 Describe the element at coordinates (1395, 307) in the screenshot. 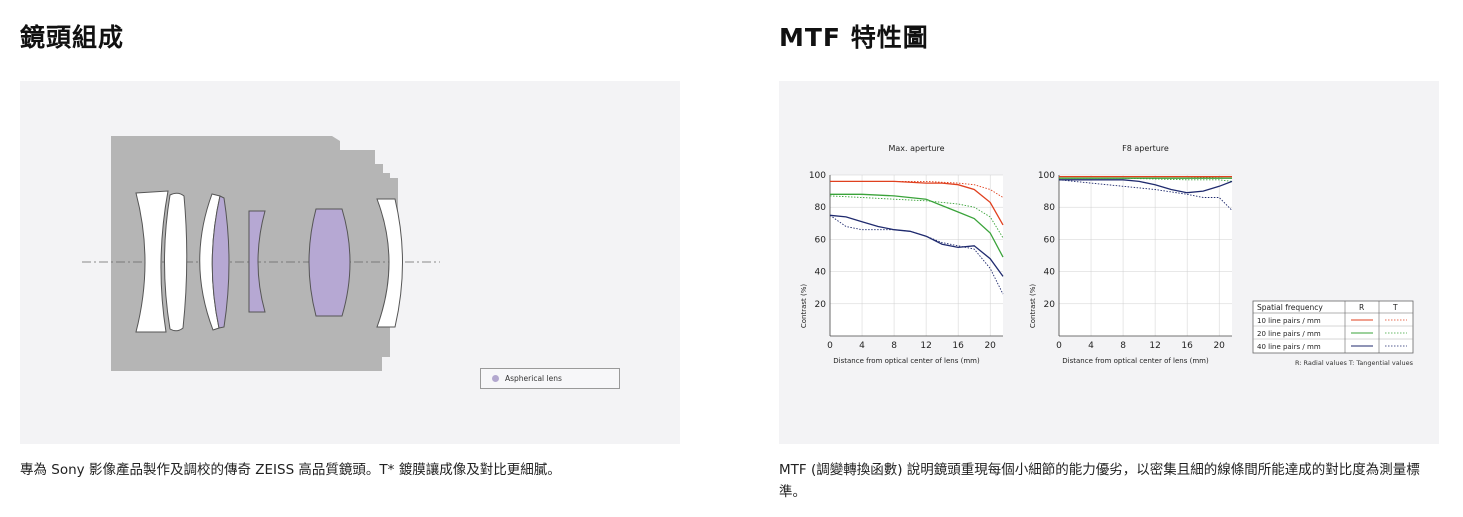

I see `legend-header-t: T` at that location.